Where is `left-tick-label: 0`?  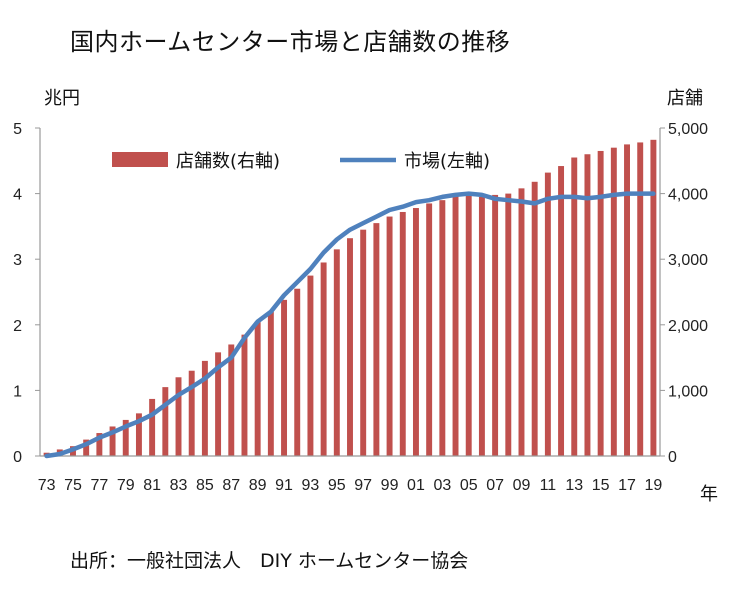
left-tick-label: 0 is located at coordinates (17, 457).